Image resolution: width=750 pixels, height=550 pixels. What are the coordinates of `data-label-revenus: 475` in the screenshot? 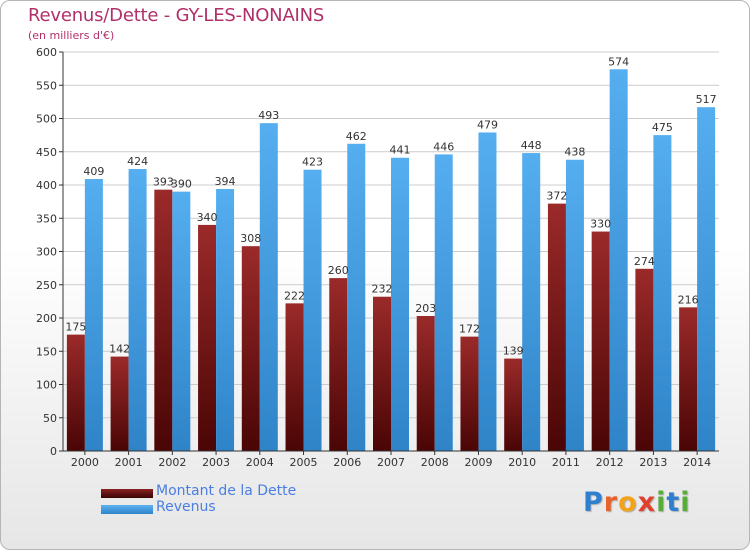 It's located at (662, 127).